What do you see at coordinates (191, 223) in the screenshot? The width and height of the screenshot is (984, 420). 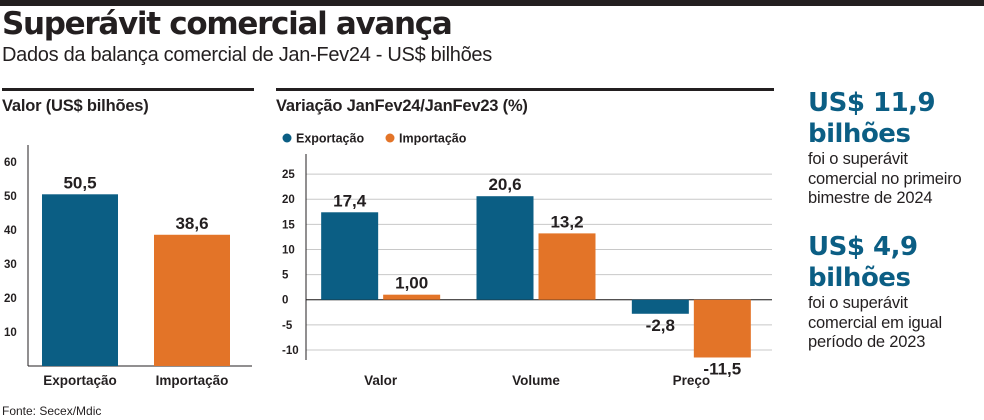 I see `chart1-value-label: 38,6` at bounding box center [191, 223].